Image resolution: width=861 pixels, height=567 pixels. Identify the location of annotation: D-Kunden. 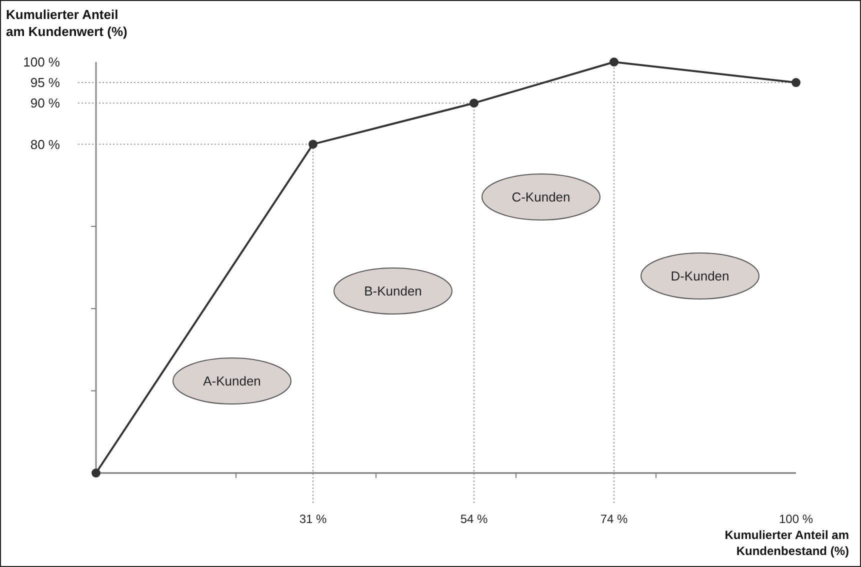
(700, 276).